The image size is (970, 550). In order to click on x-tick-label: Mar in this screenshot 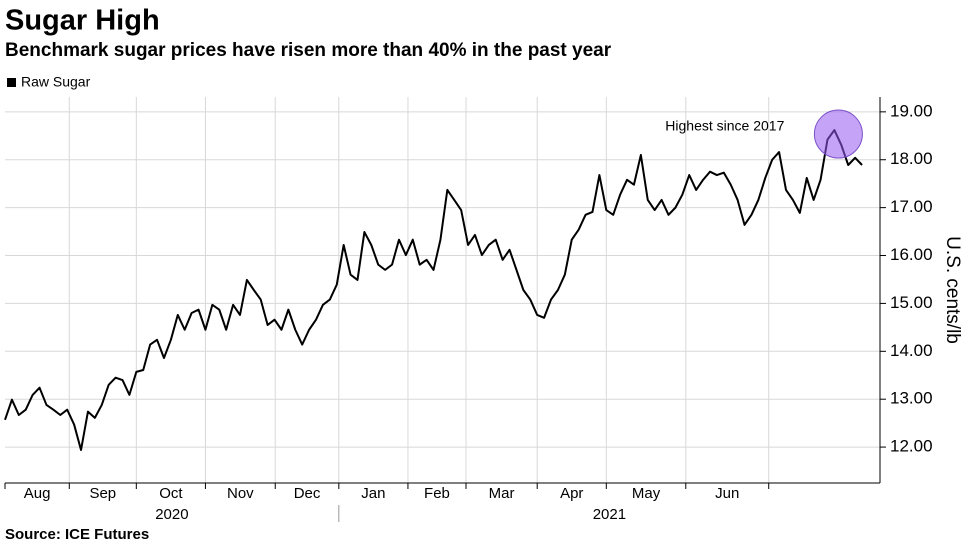, I will do `click(502, 493)`.